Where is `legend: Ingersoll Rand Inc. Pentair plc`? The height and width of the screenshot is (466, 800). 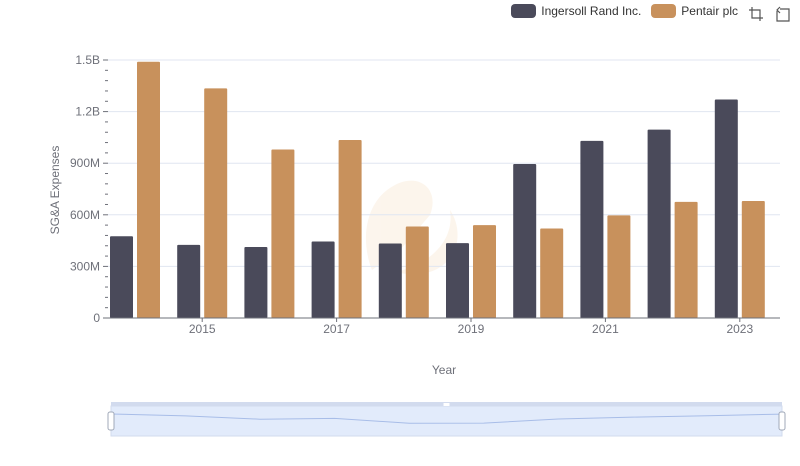 legend: Ingersoll Rand Inc. Pentair plc is located at coordinates (624, 11).